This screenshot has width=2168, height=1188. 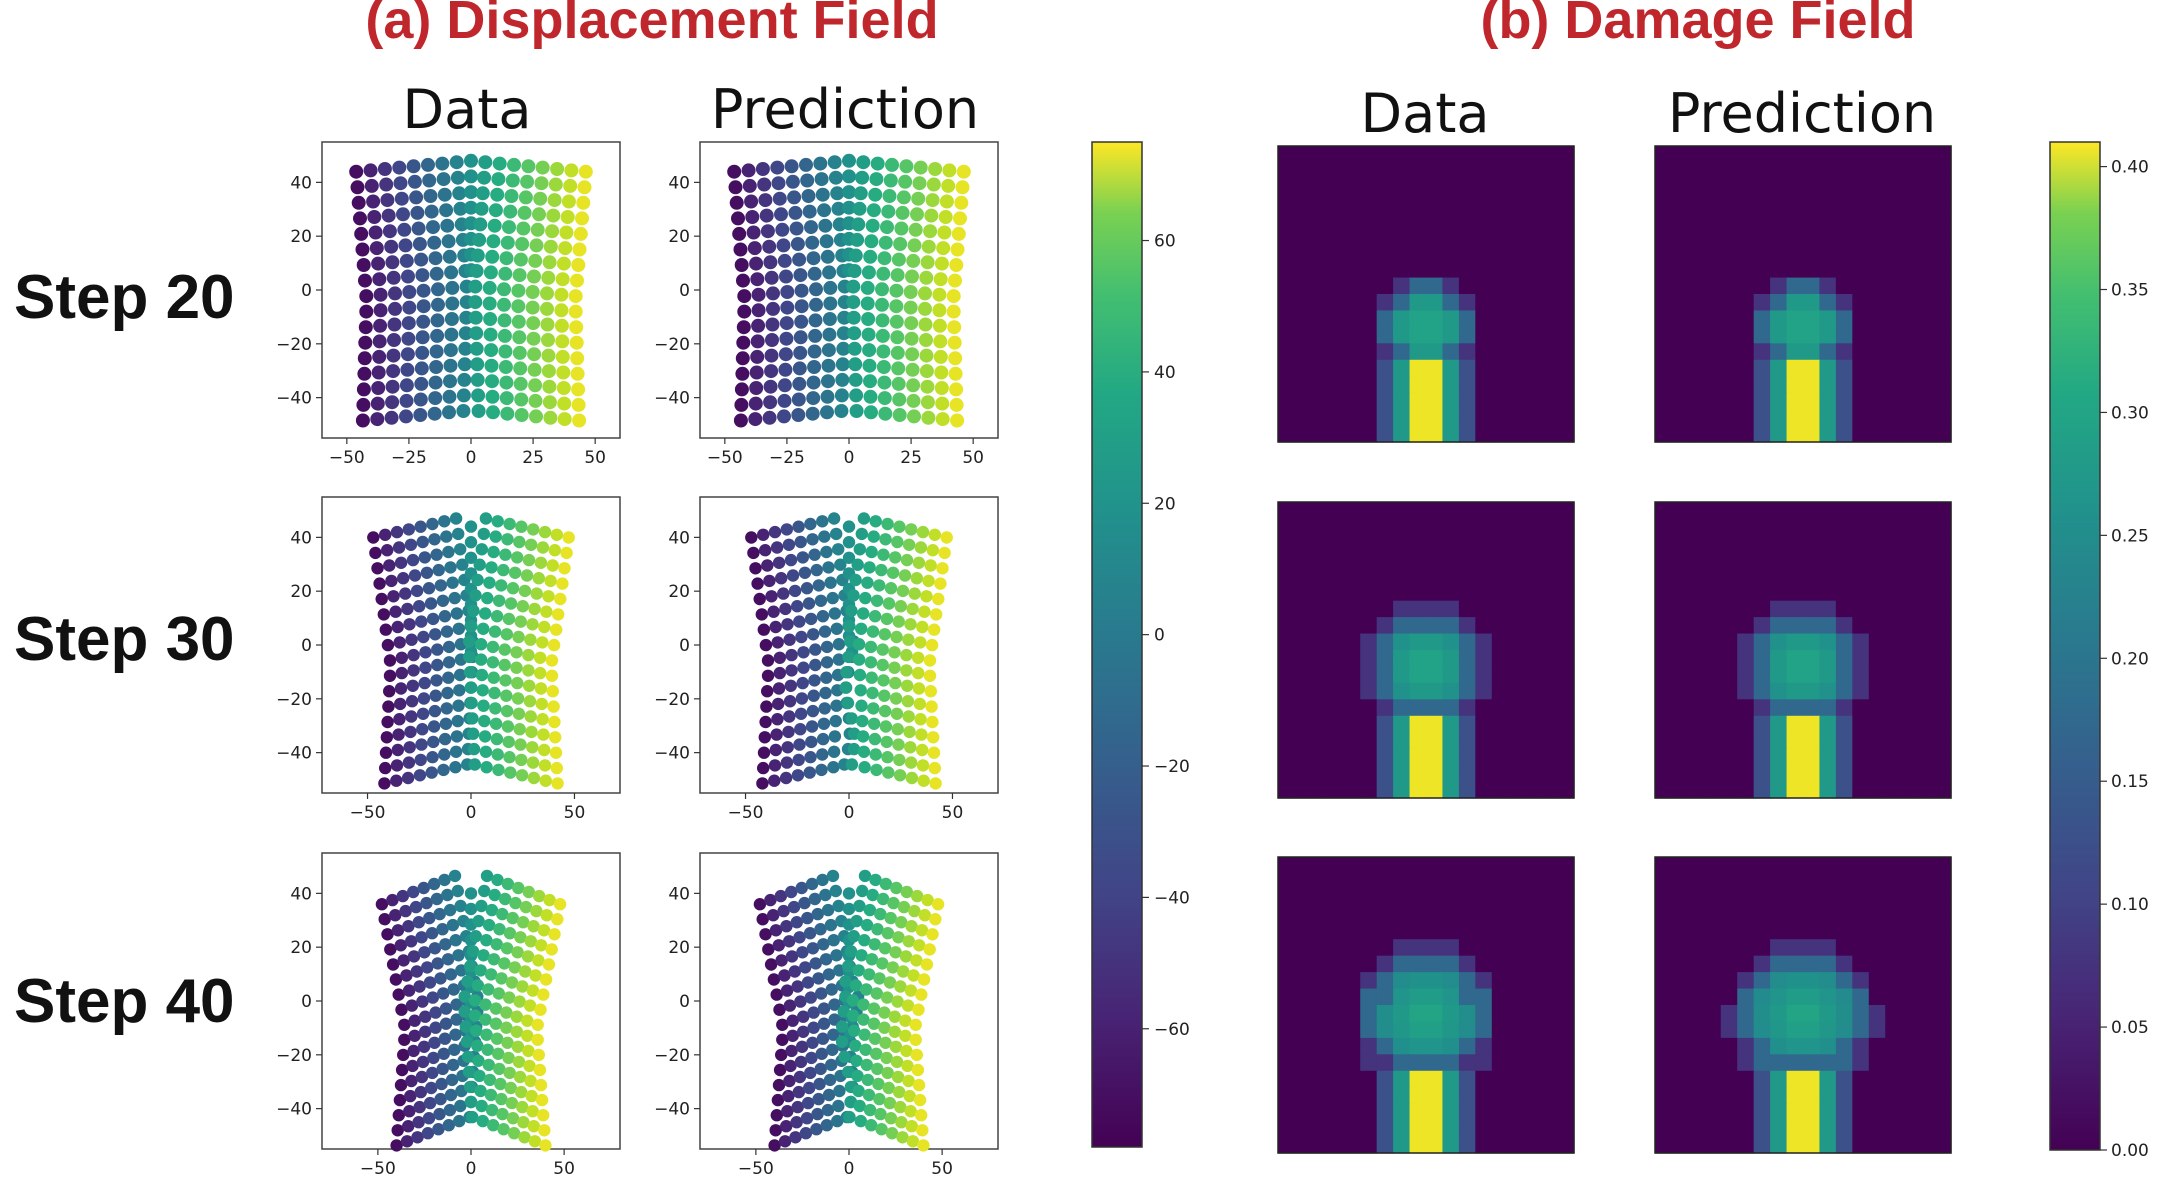 What do you see at coordinates (756, 1169) in the screenshot?
I see `x-tick-label: −50` at bounding box center [756, 1169].